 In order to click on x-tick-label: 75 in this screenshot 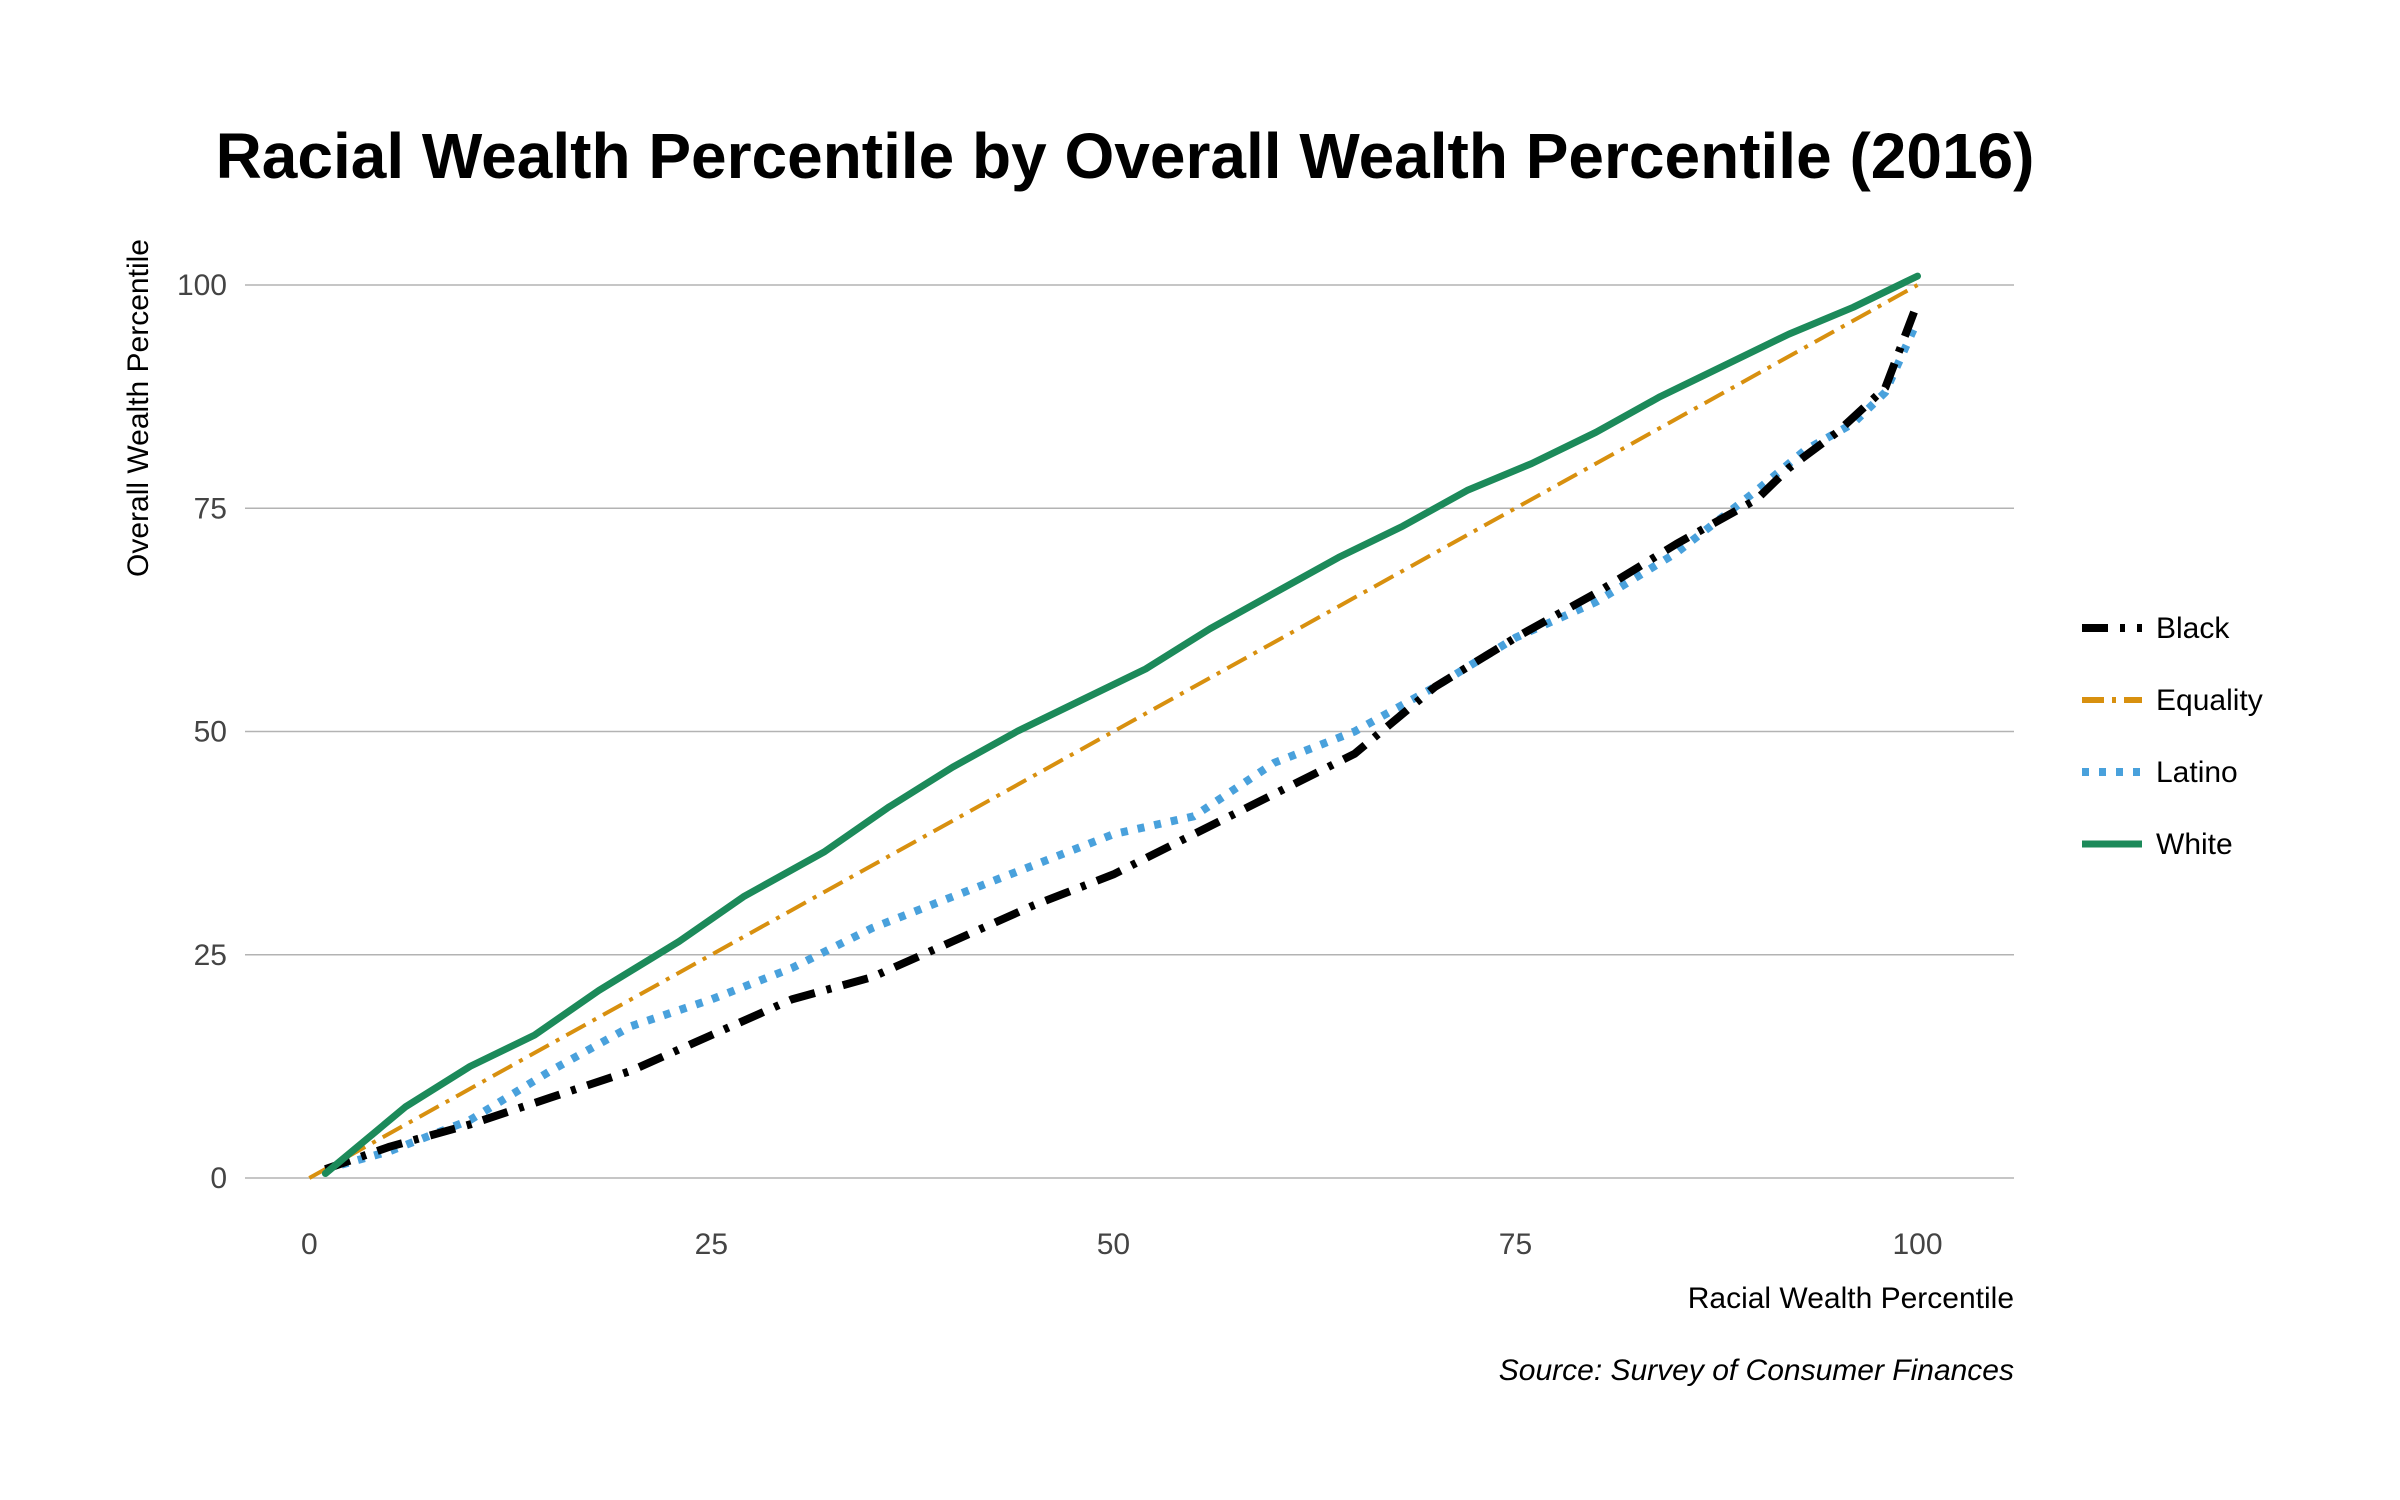, I will do `click(1515, 1244)`.